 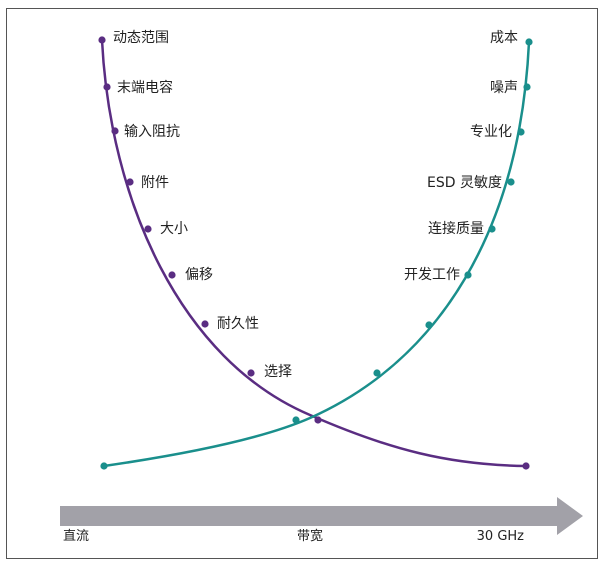 What do you see at coordinates (238, 324) in the screenshot?
I see `left-label-durability: 耐久性` at bounding box center [238, 324].